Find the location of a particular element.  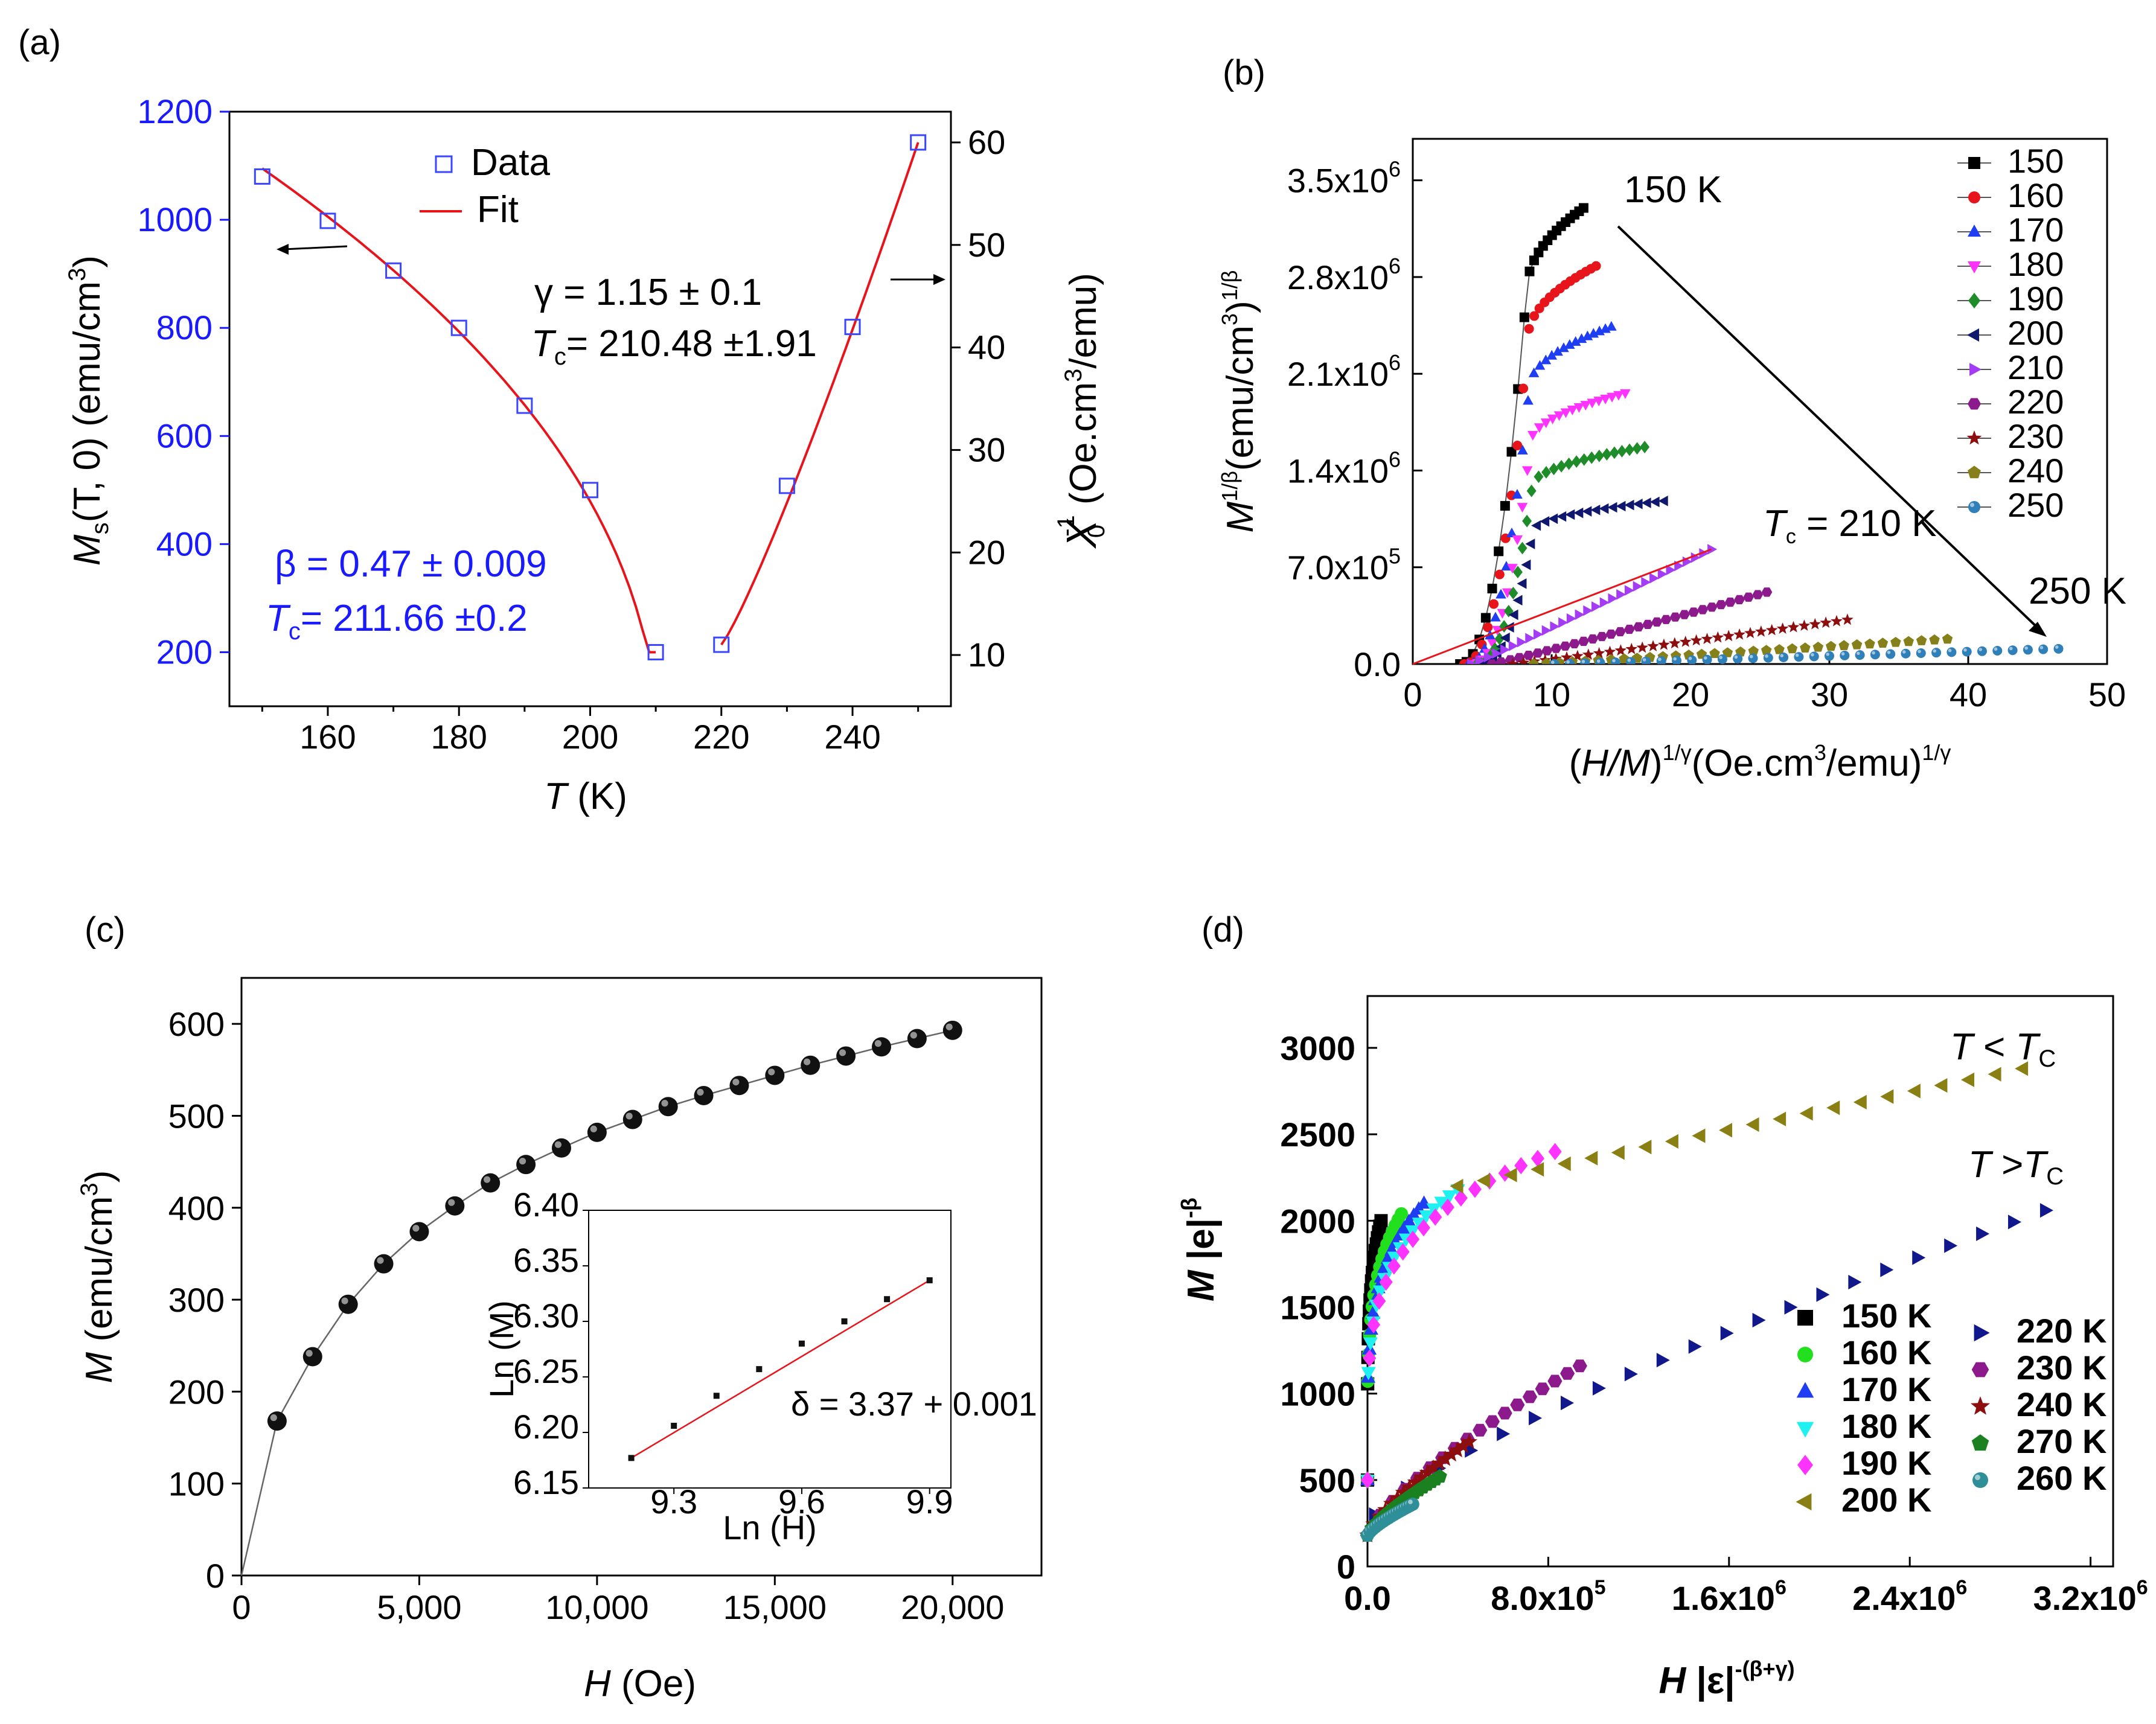

xlabel-close: ) is located at coordinates (1656, 763).